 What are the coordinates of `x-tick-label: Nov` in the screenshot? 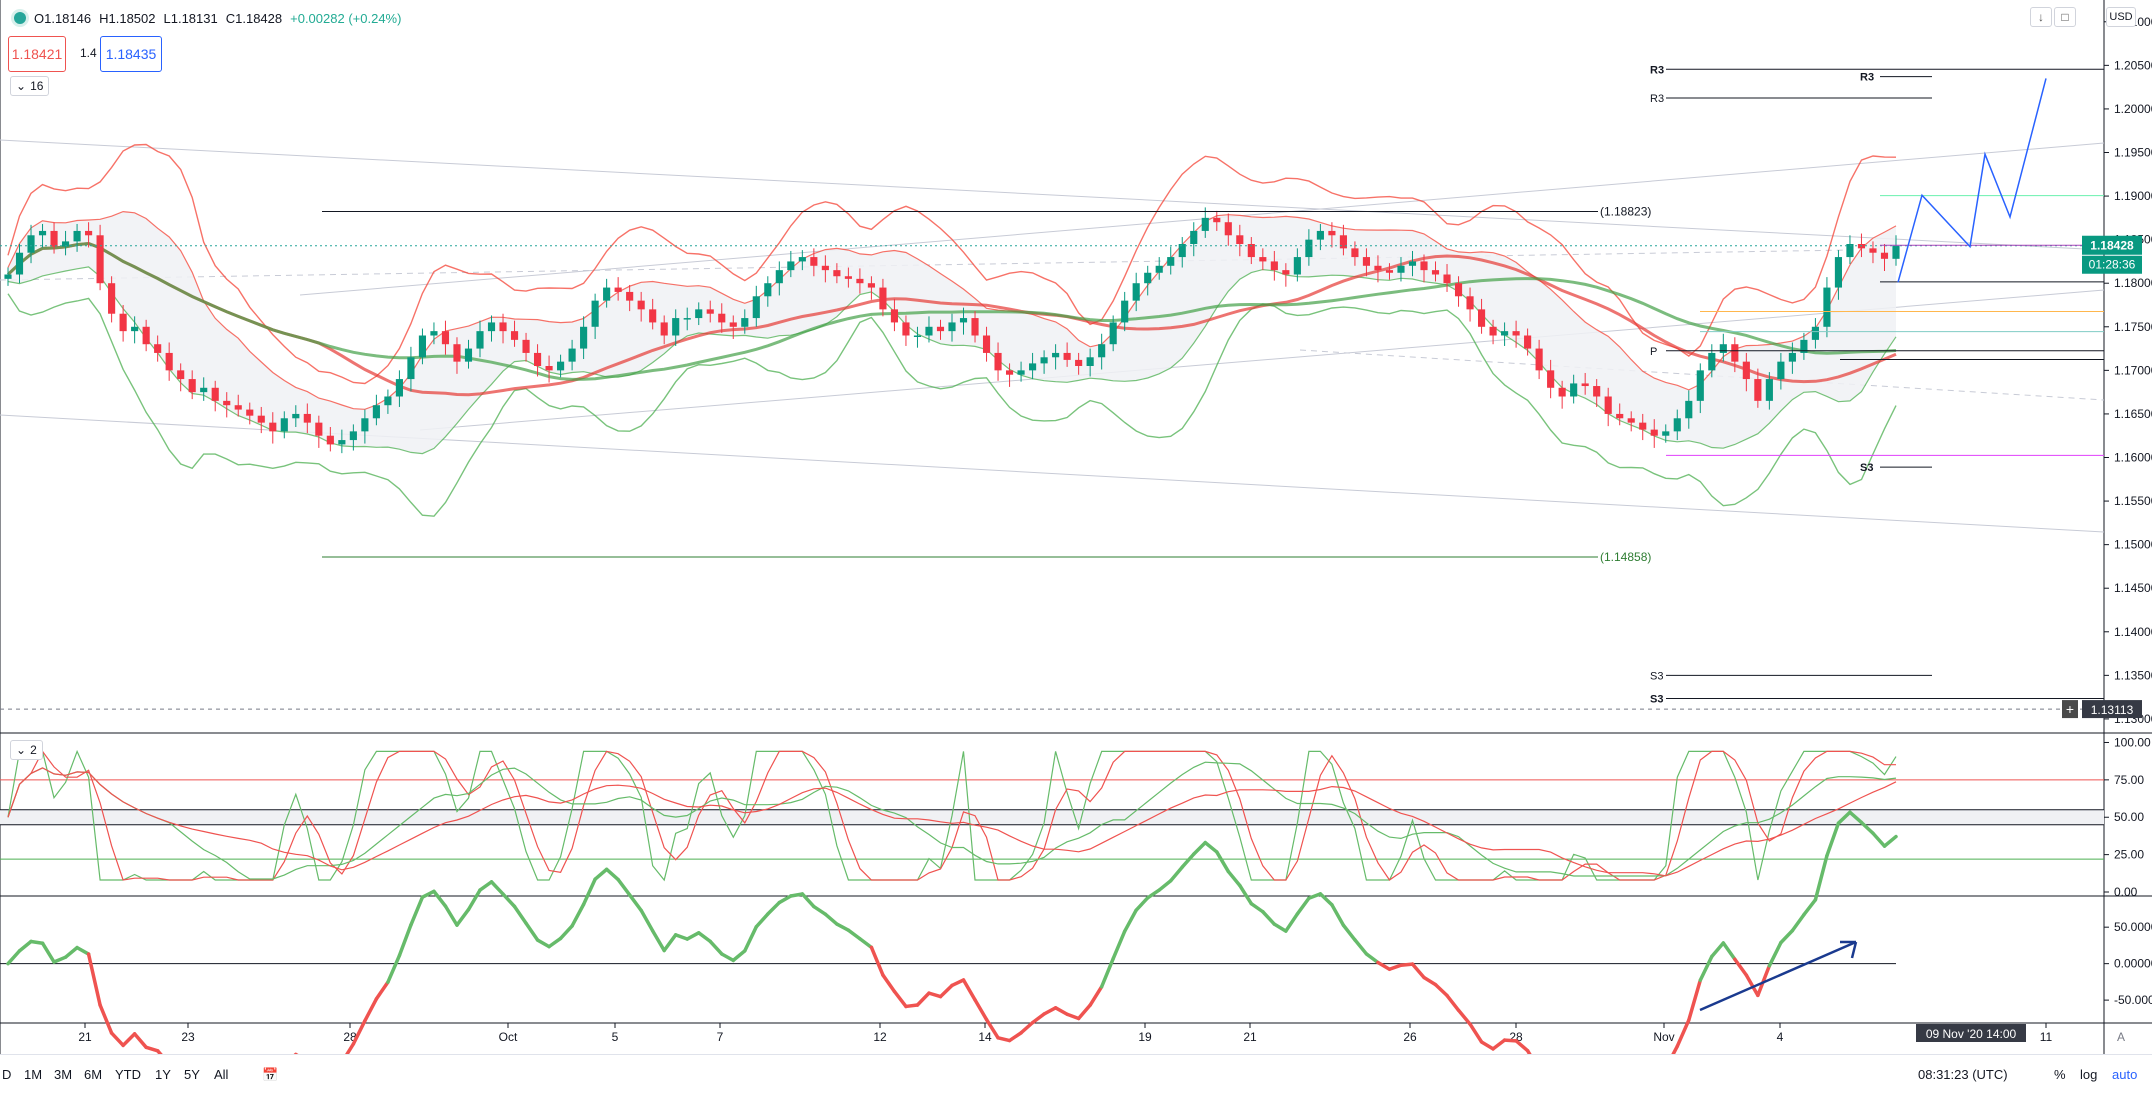 It's located at (1663, 1037).